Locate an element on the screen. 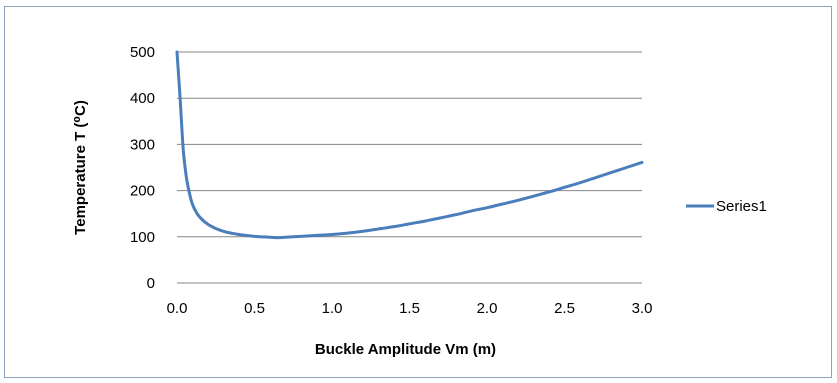 This screenshot has height=383, width=837. x-tick-label: 0.5 is located at coordinates (254, 308).